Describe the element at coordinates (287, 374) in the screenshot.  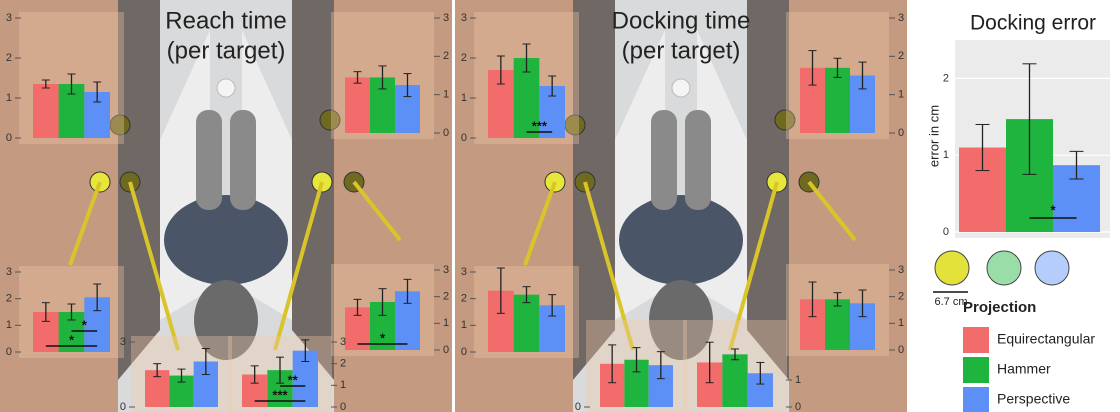
I see `subplot: 0 1 2 3 *****` at that location.